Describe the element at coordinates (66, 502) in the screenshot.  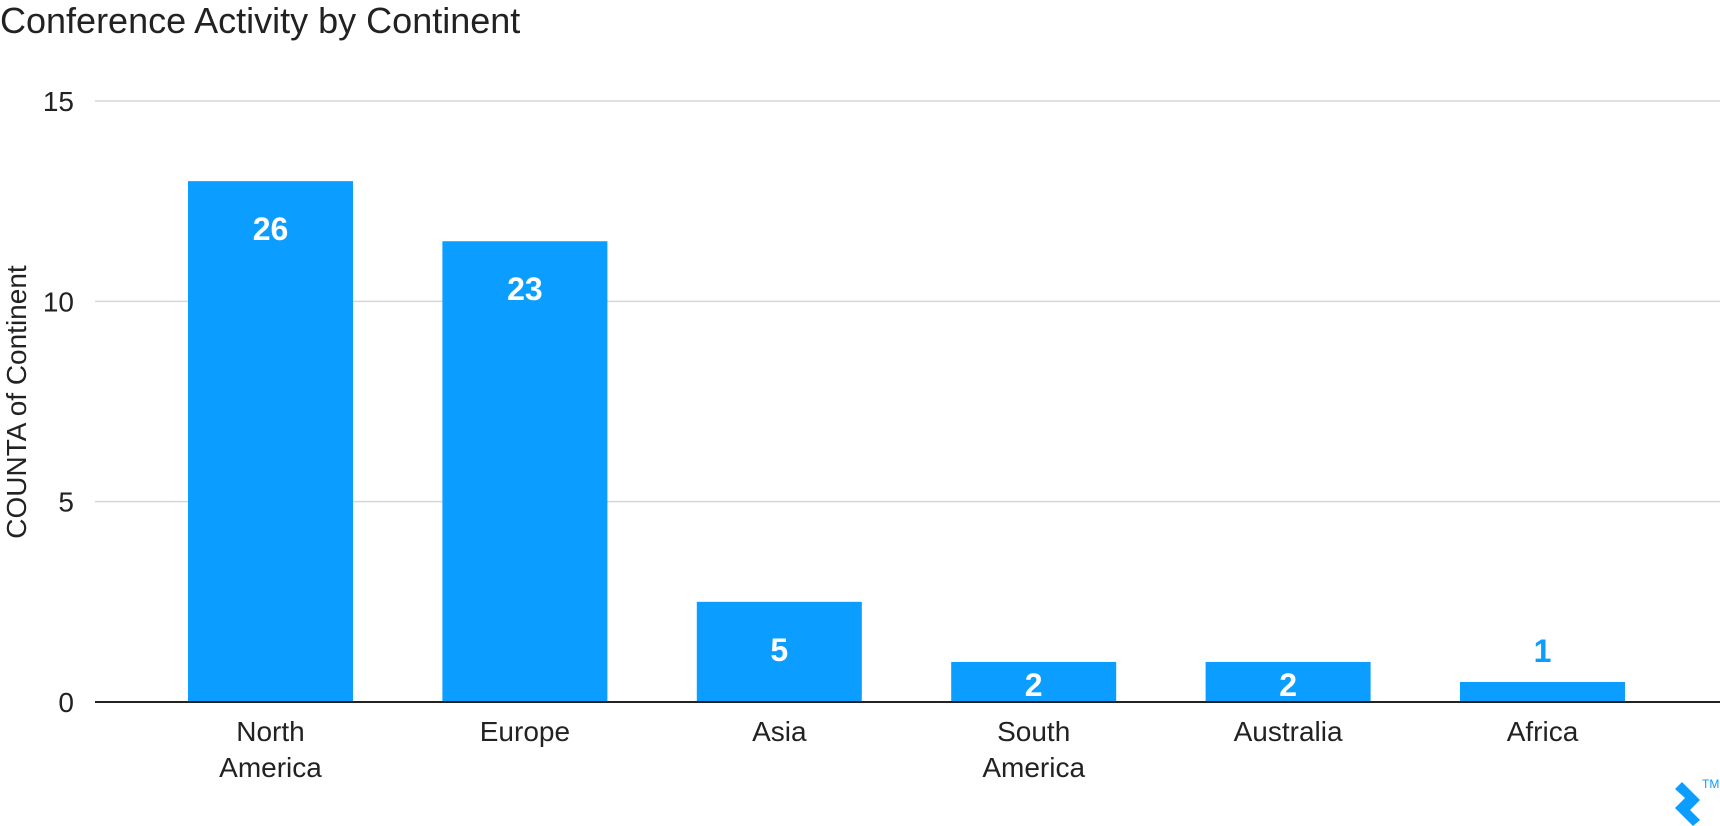
I see `y-tick-label: 5` at that location.